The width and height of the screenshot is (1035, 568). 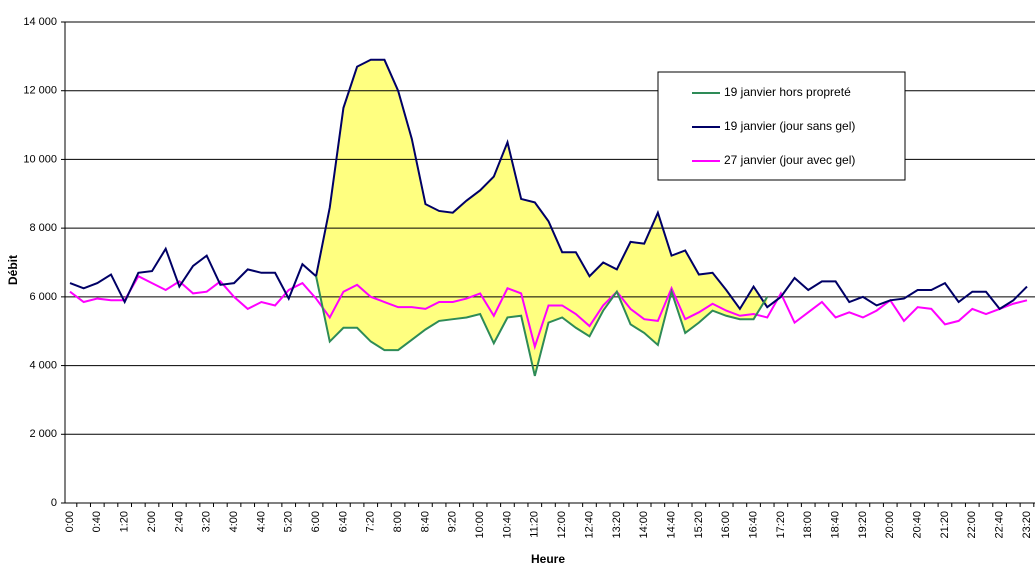 I want to click on x-tick-label: 8:00, so click(x=398, y=521).